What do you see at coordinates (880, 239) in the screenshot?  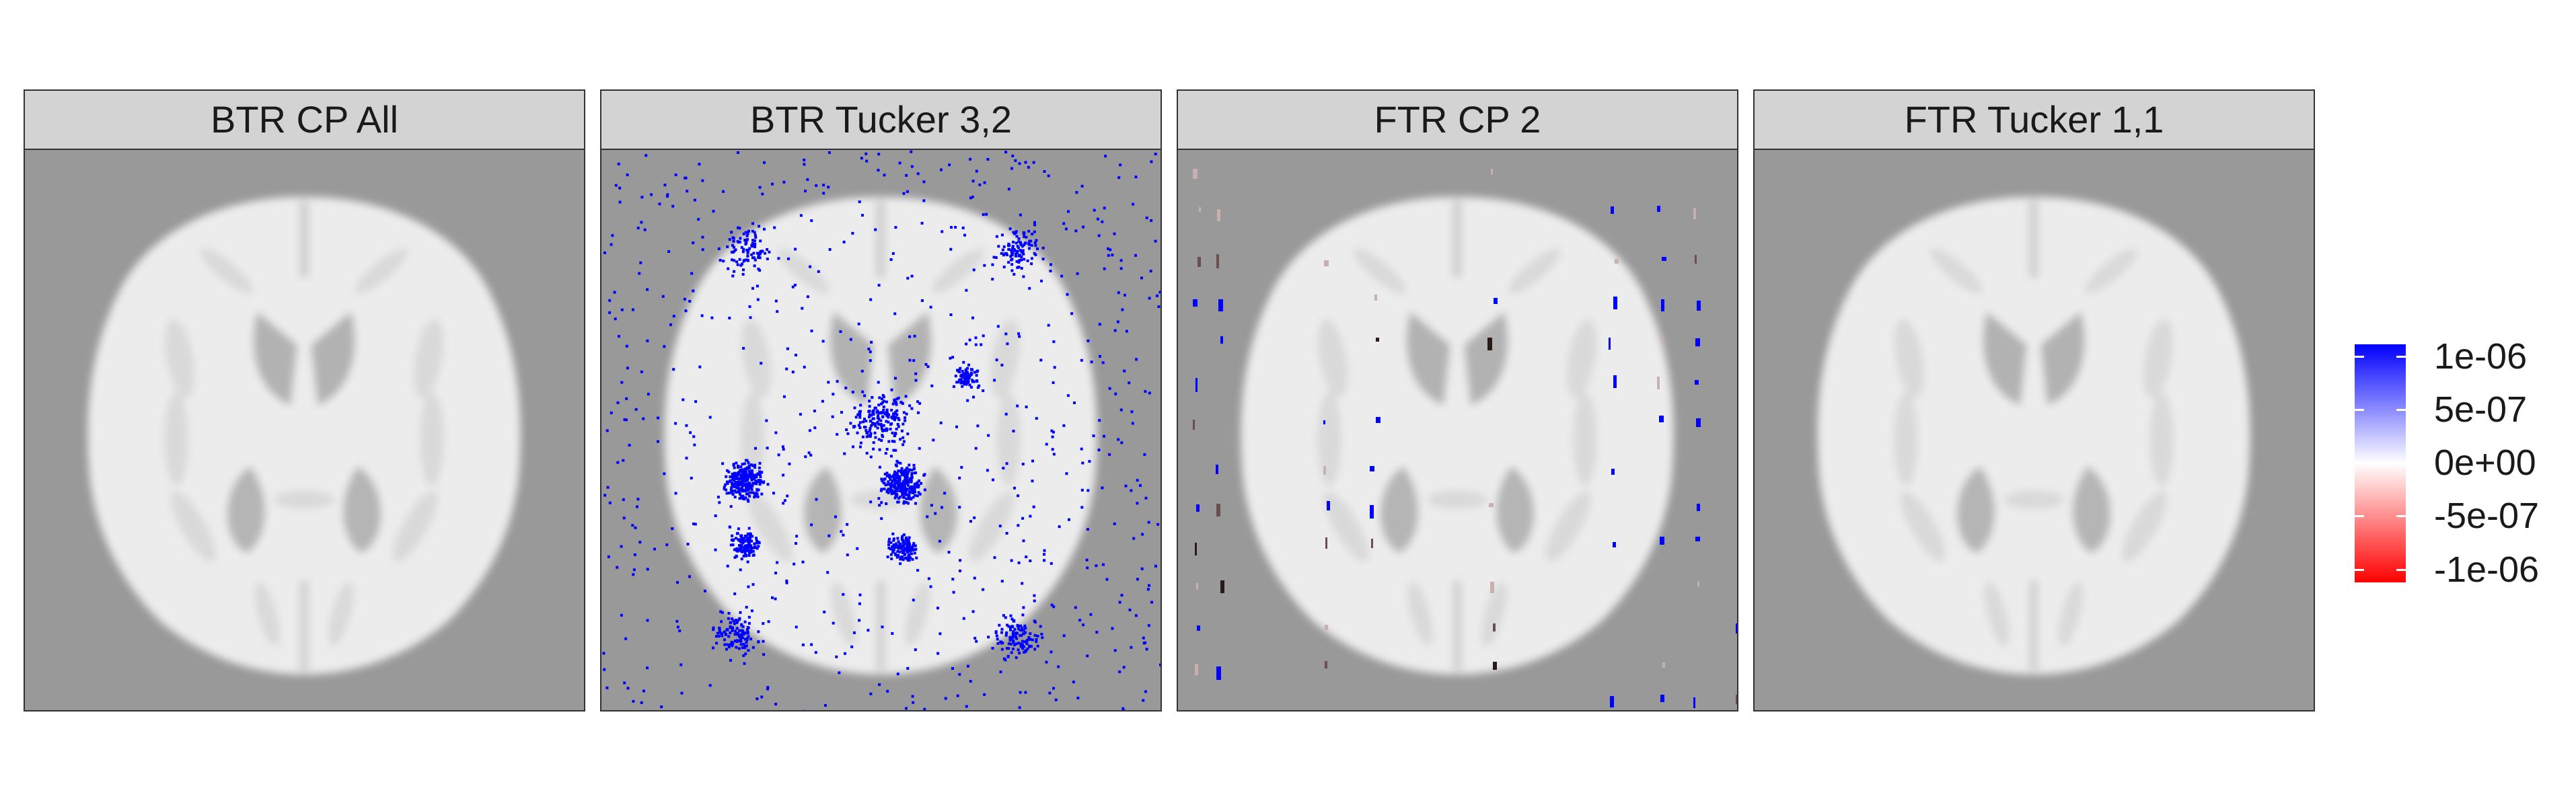 I see `brain-fissure` at bounding box center [880, 239].